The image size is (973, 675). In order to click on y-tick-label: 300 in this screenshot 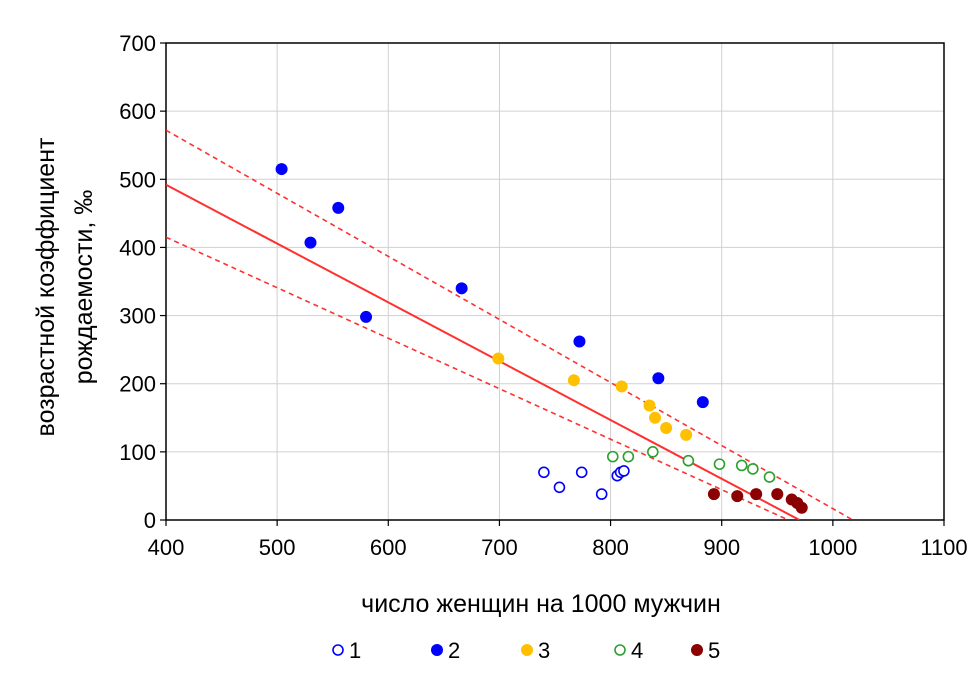, I will do `click(137, 316)`.